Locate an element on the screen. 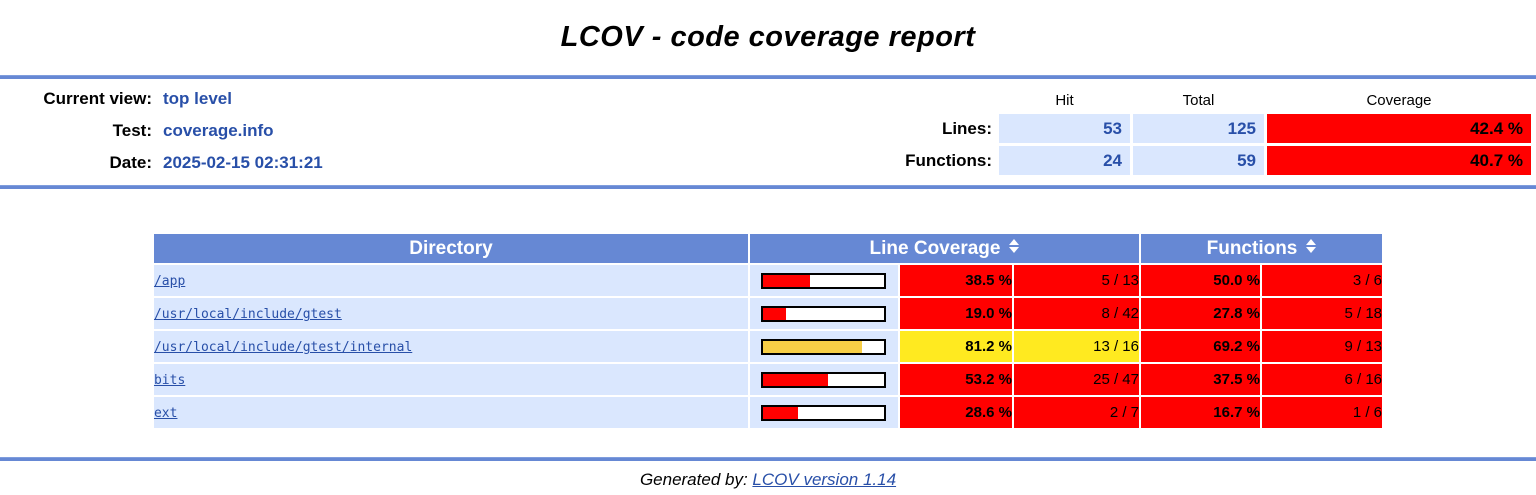  header-field-value: 2025-02-15 02:31:21 is located at coordinates (243, 162).